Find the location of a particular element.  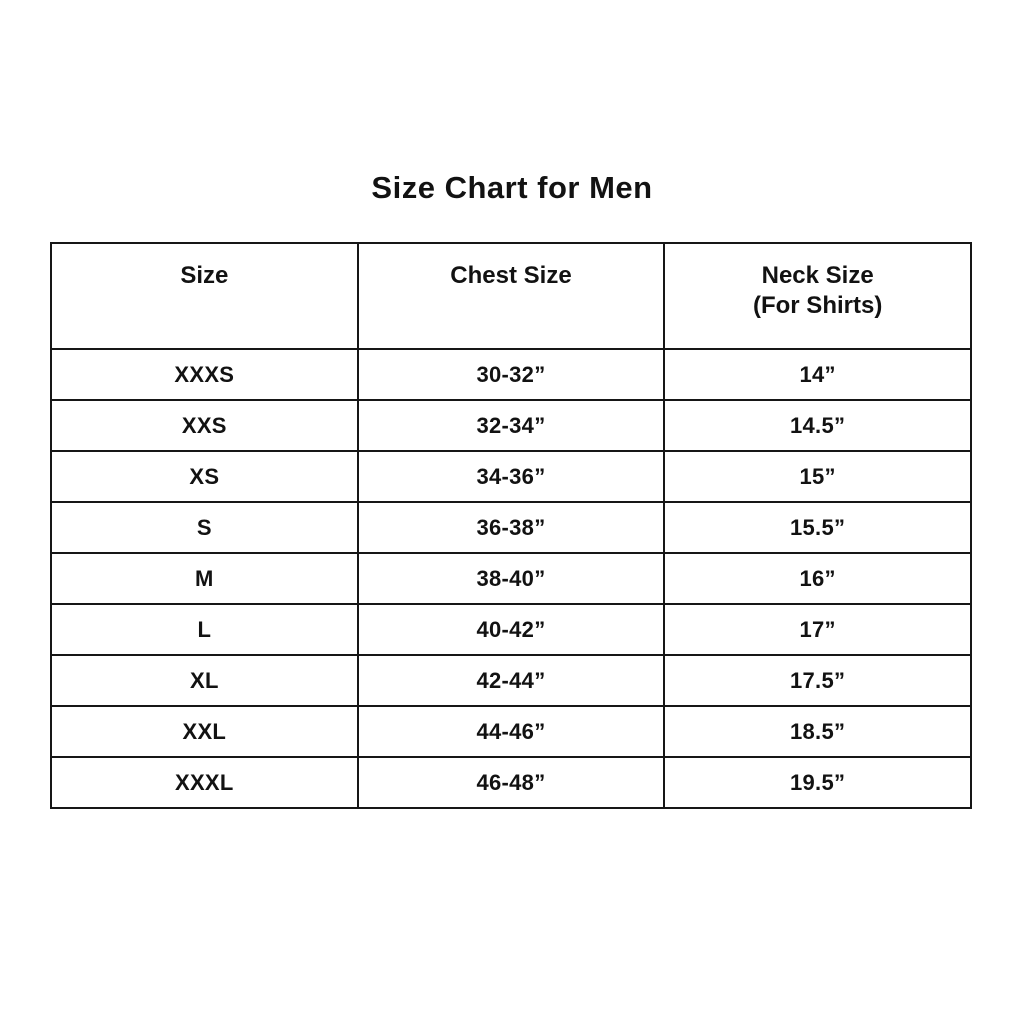

table-row: XXL 44-46” 18.5” is located at coordinates (511, 731).